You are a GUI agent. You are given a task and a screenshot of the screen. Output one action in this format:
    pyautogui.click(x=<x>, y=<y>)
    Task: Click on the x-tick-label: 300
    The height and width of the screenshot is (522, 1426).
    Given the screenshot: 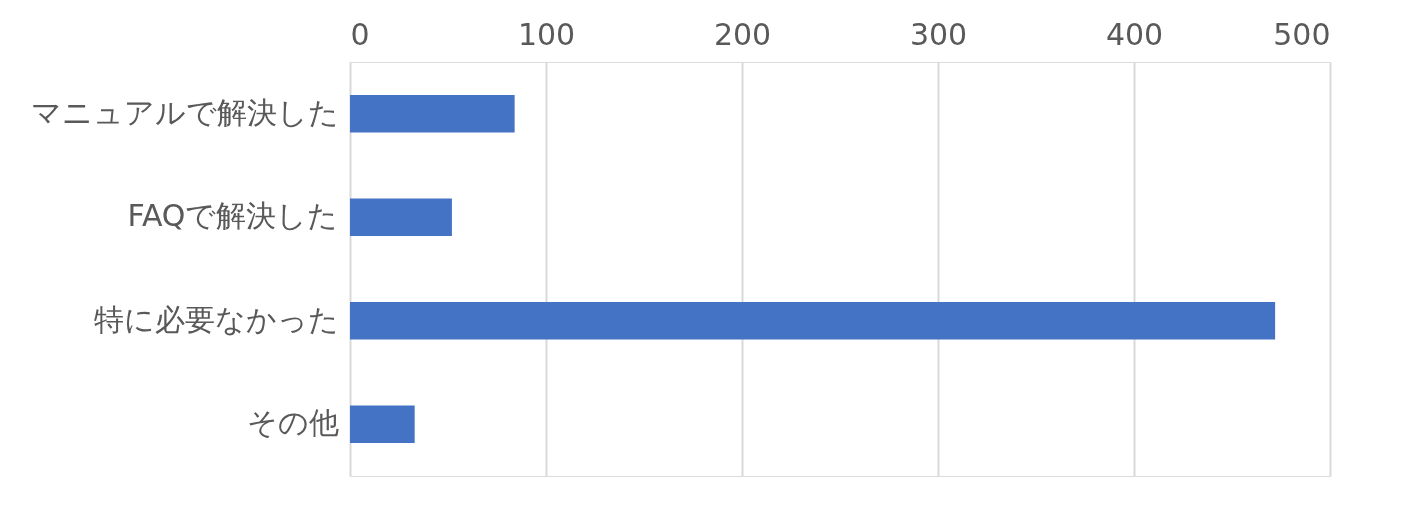 What is the action you would take?
    pyautogui.click(x=938, y=34)
    